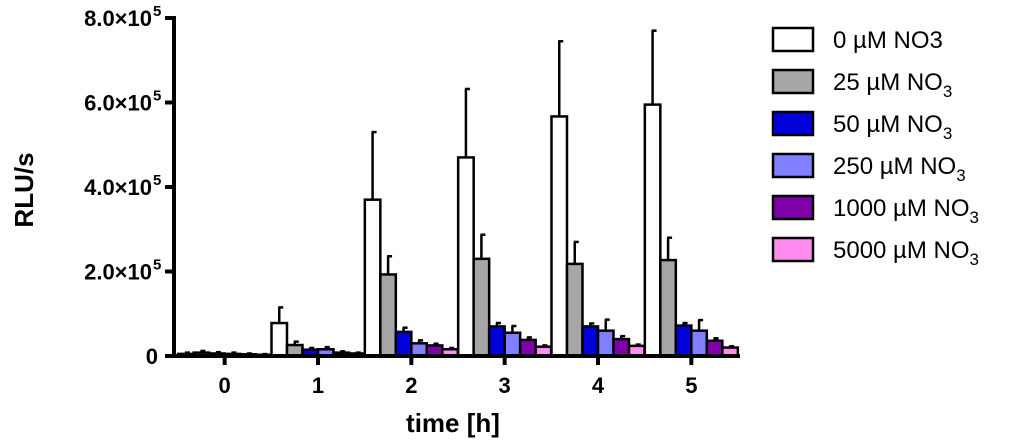 This screenshot has height=444, width=1024. I want to click on x-tick-label: 3, so click(505, 385).